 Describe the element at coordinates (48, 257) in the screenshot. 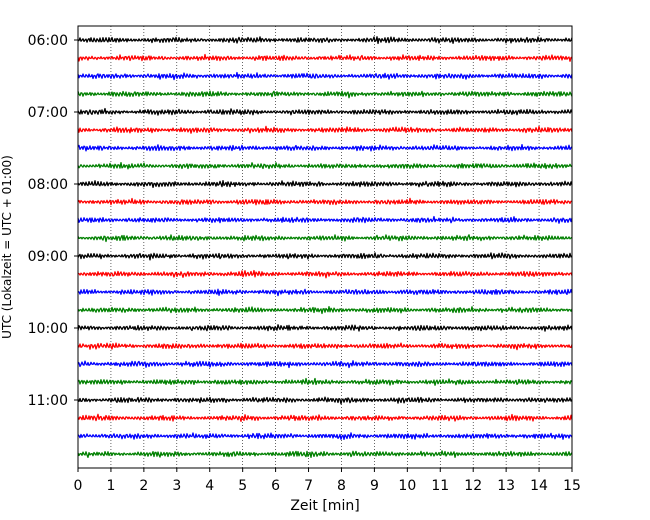

I see `y-tick-label: 09:00` at that location.